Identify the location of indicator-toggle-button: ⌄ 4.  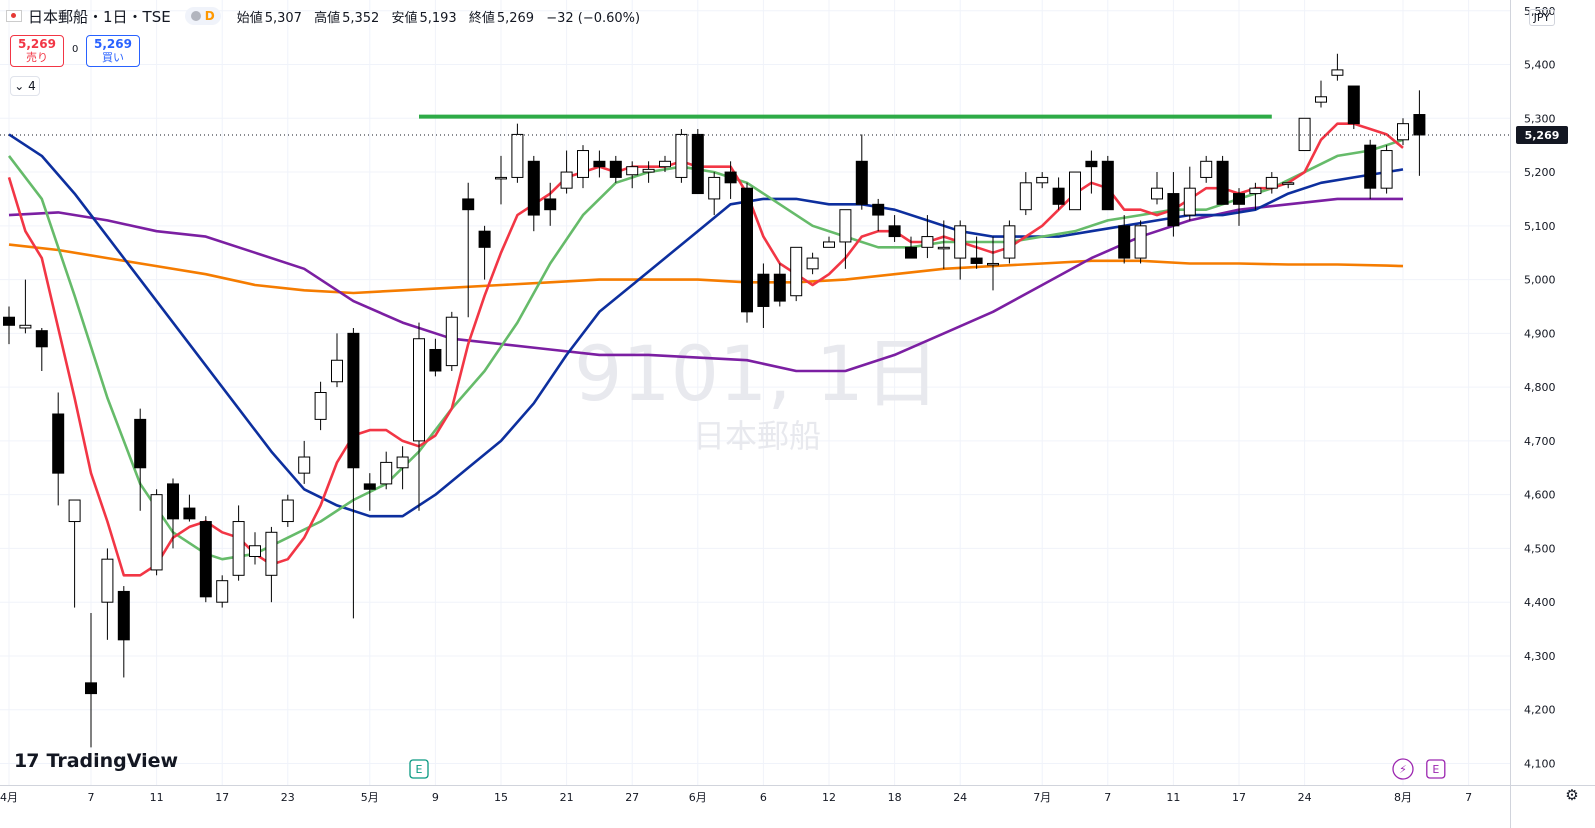
(25, 86).